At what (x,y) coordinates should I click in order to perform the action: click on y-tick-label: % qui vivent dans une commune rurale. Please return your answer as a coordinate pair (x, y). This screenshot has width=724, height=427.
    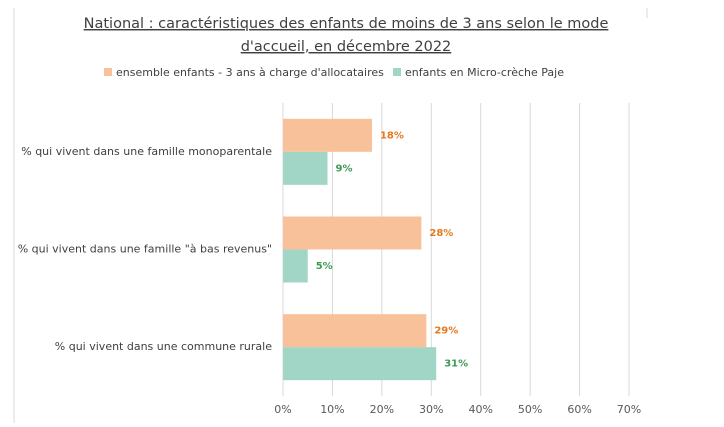
    Looking at the image, I should click on (163, 346).